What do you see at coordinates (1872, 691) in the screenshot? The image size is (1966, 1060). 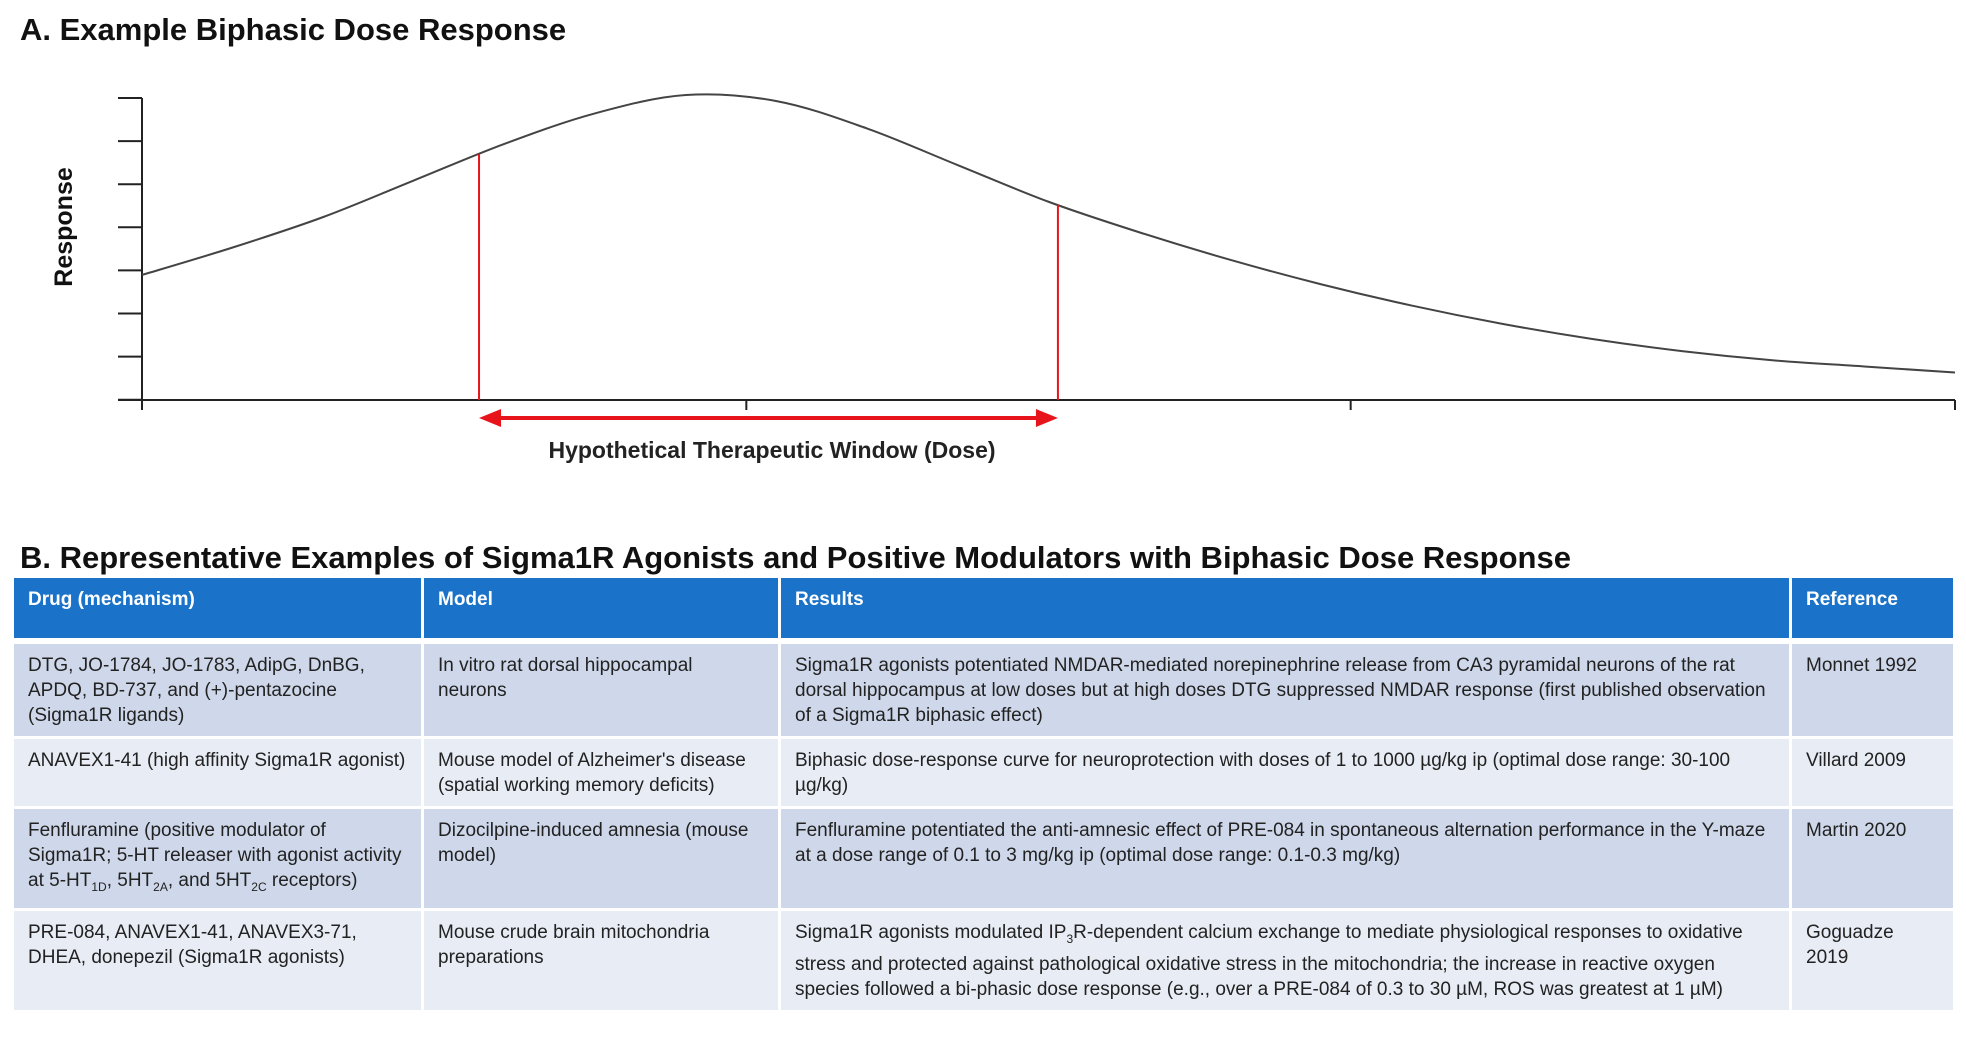 I see `cell-reference: Monnet 1992` at bounding box center [1872, 691].